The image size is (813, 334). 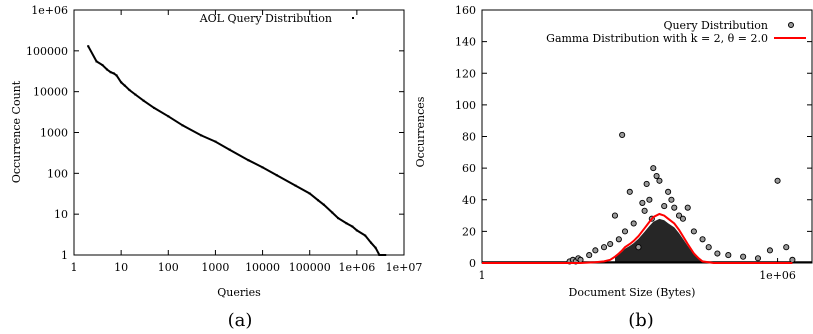 I want to click on panel-a-y-tick-label: 1e+06, so click(x=49, y=10).